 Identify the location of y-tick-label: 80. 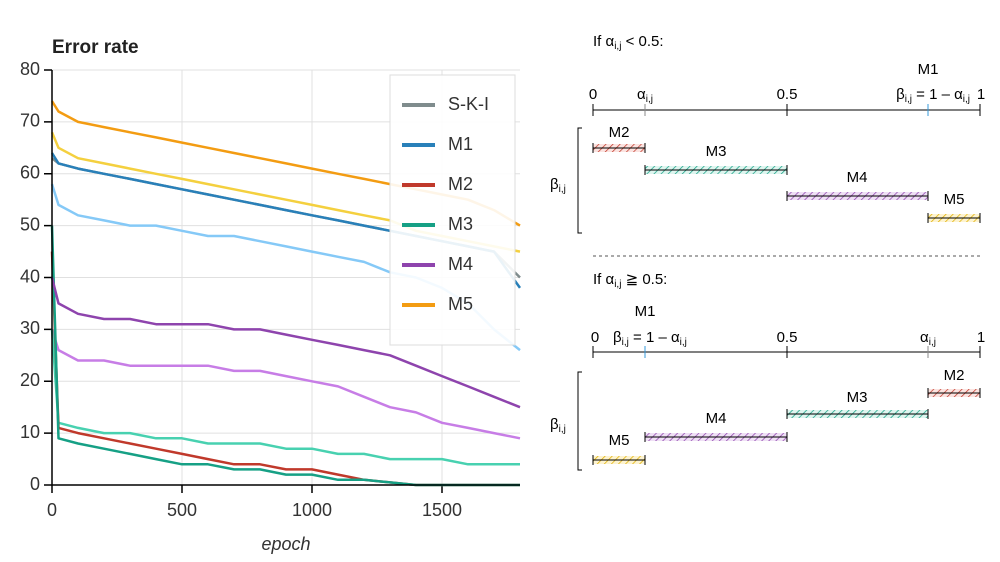
(30, 69).